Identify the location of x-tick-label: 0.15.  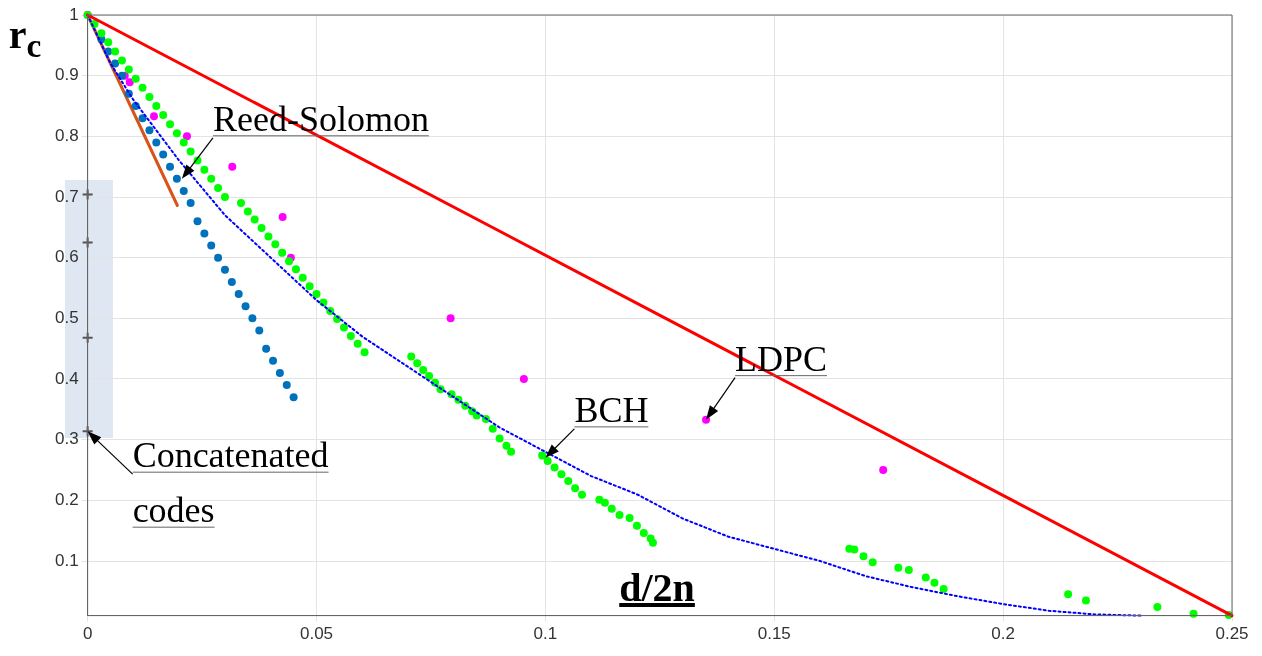
(774, 634).